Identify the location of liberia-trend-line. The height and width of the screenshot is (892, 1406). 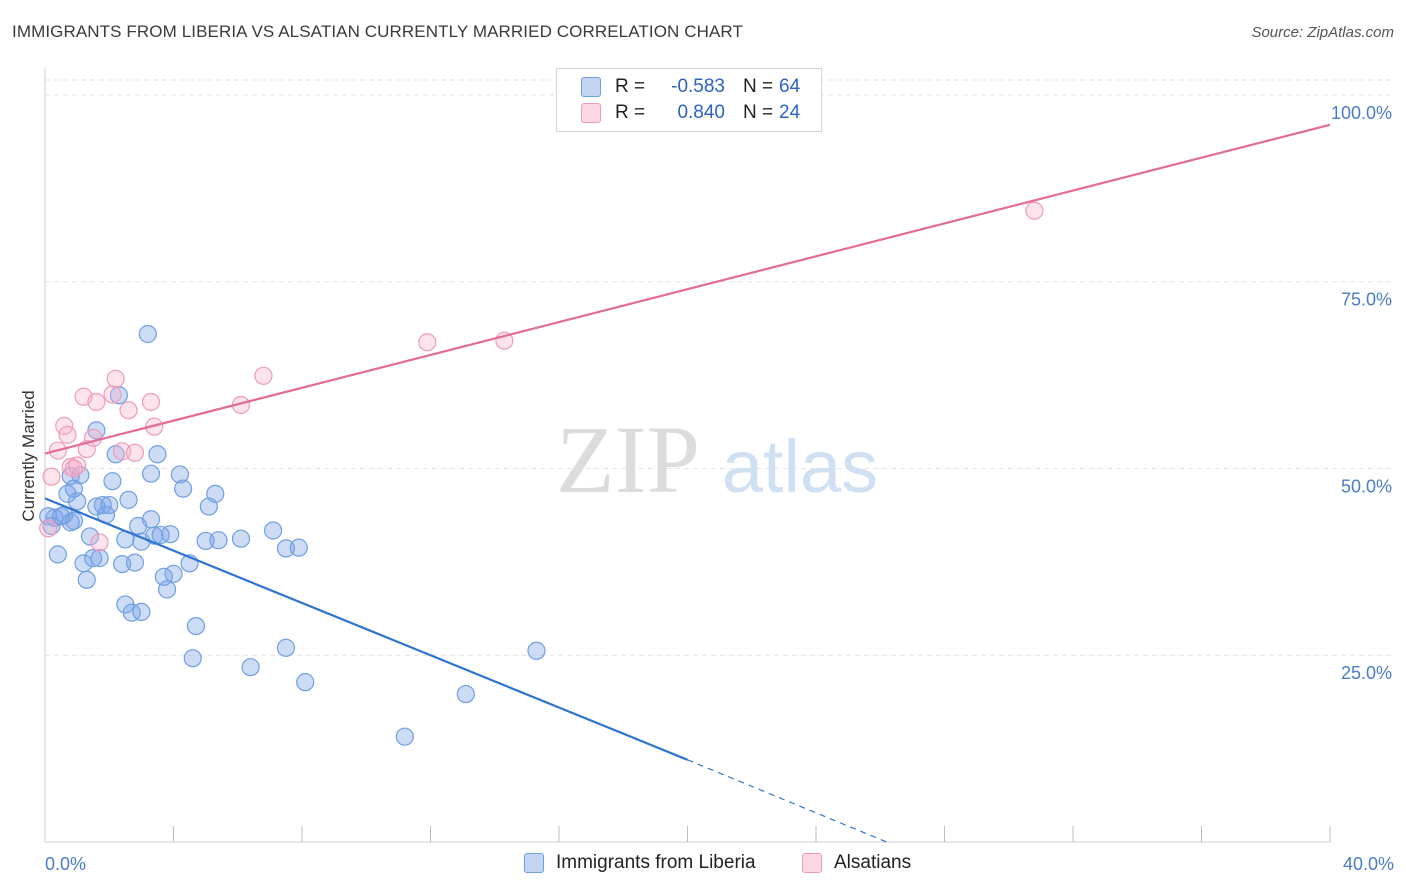
(366, 629).